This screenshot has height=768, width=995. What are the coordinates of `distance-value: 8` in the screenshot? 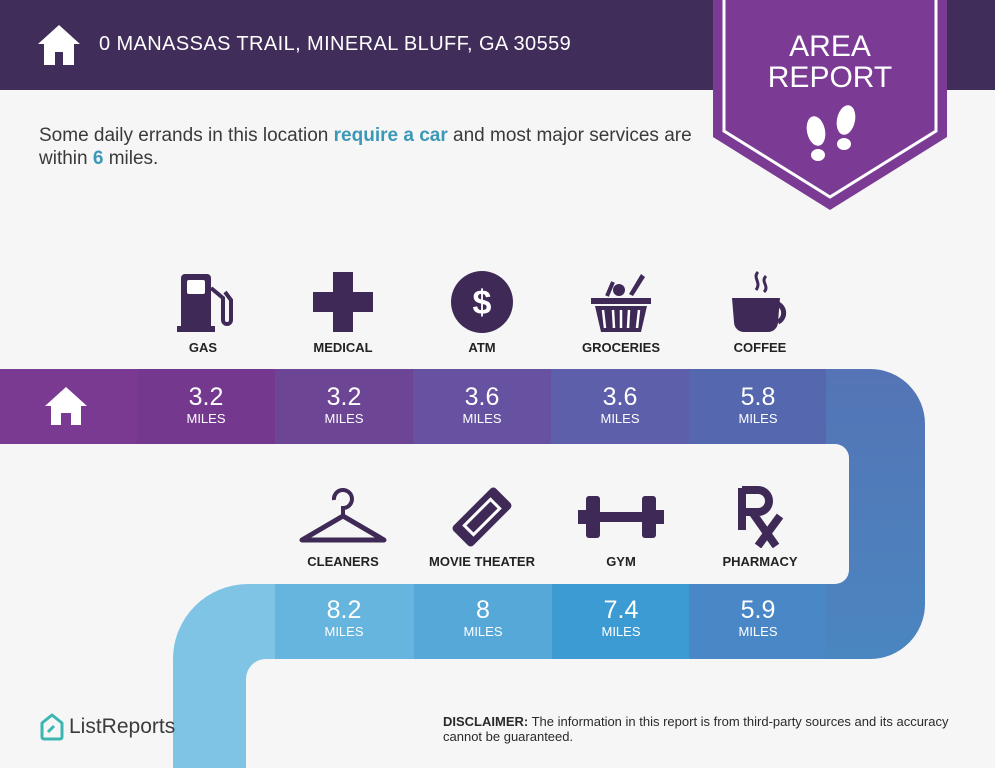 It's located at (483, 610).